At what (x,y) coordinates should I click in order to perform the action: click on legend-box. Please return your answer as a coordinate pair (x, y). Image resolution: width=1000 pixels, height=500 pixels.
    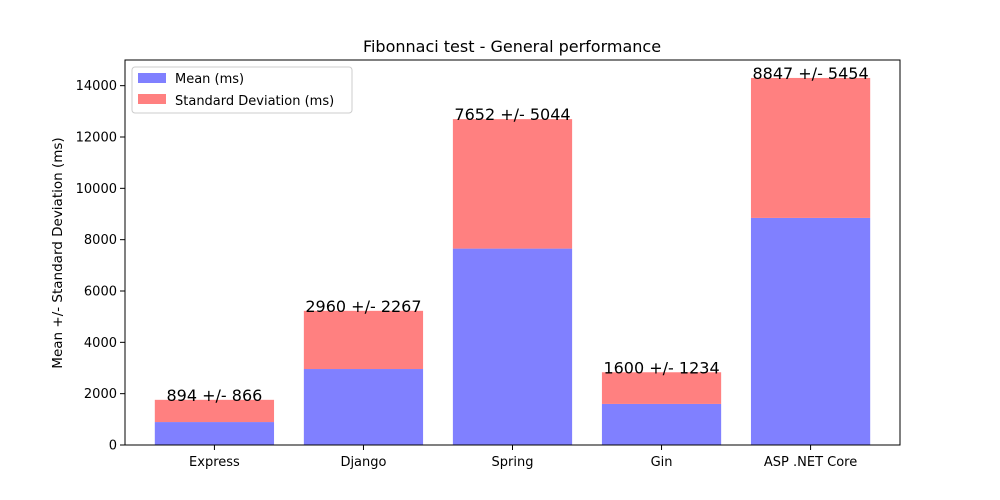
    Looking at the image, I should click on (242, 90).